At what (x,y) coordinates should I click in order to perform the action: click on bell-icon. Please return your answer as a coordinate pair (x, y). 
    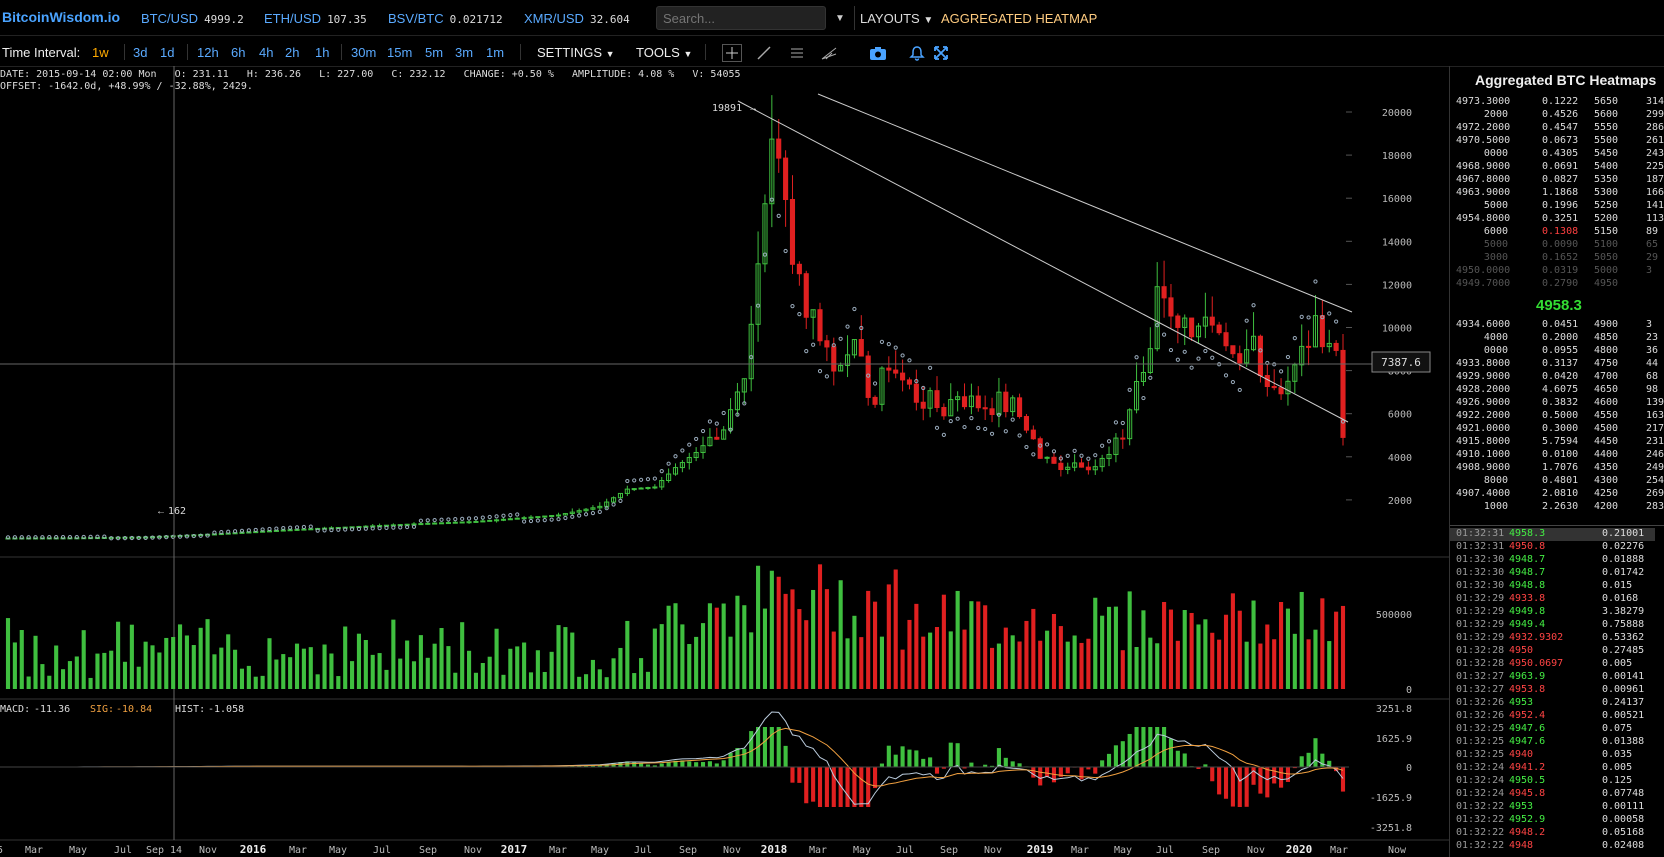
    Looking at the image, I should click on (917, 53).